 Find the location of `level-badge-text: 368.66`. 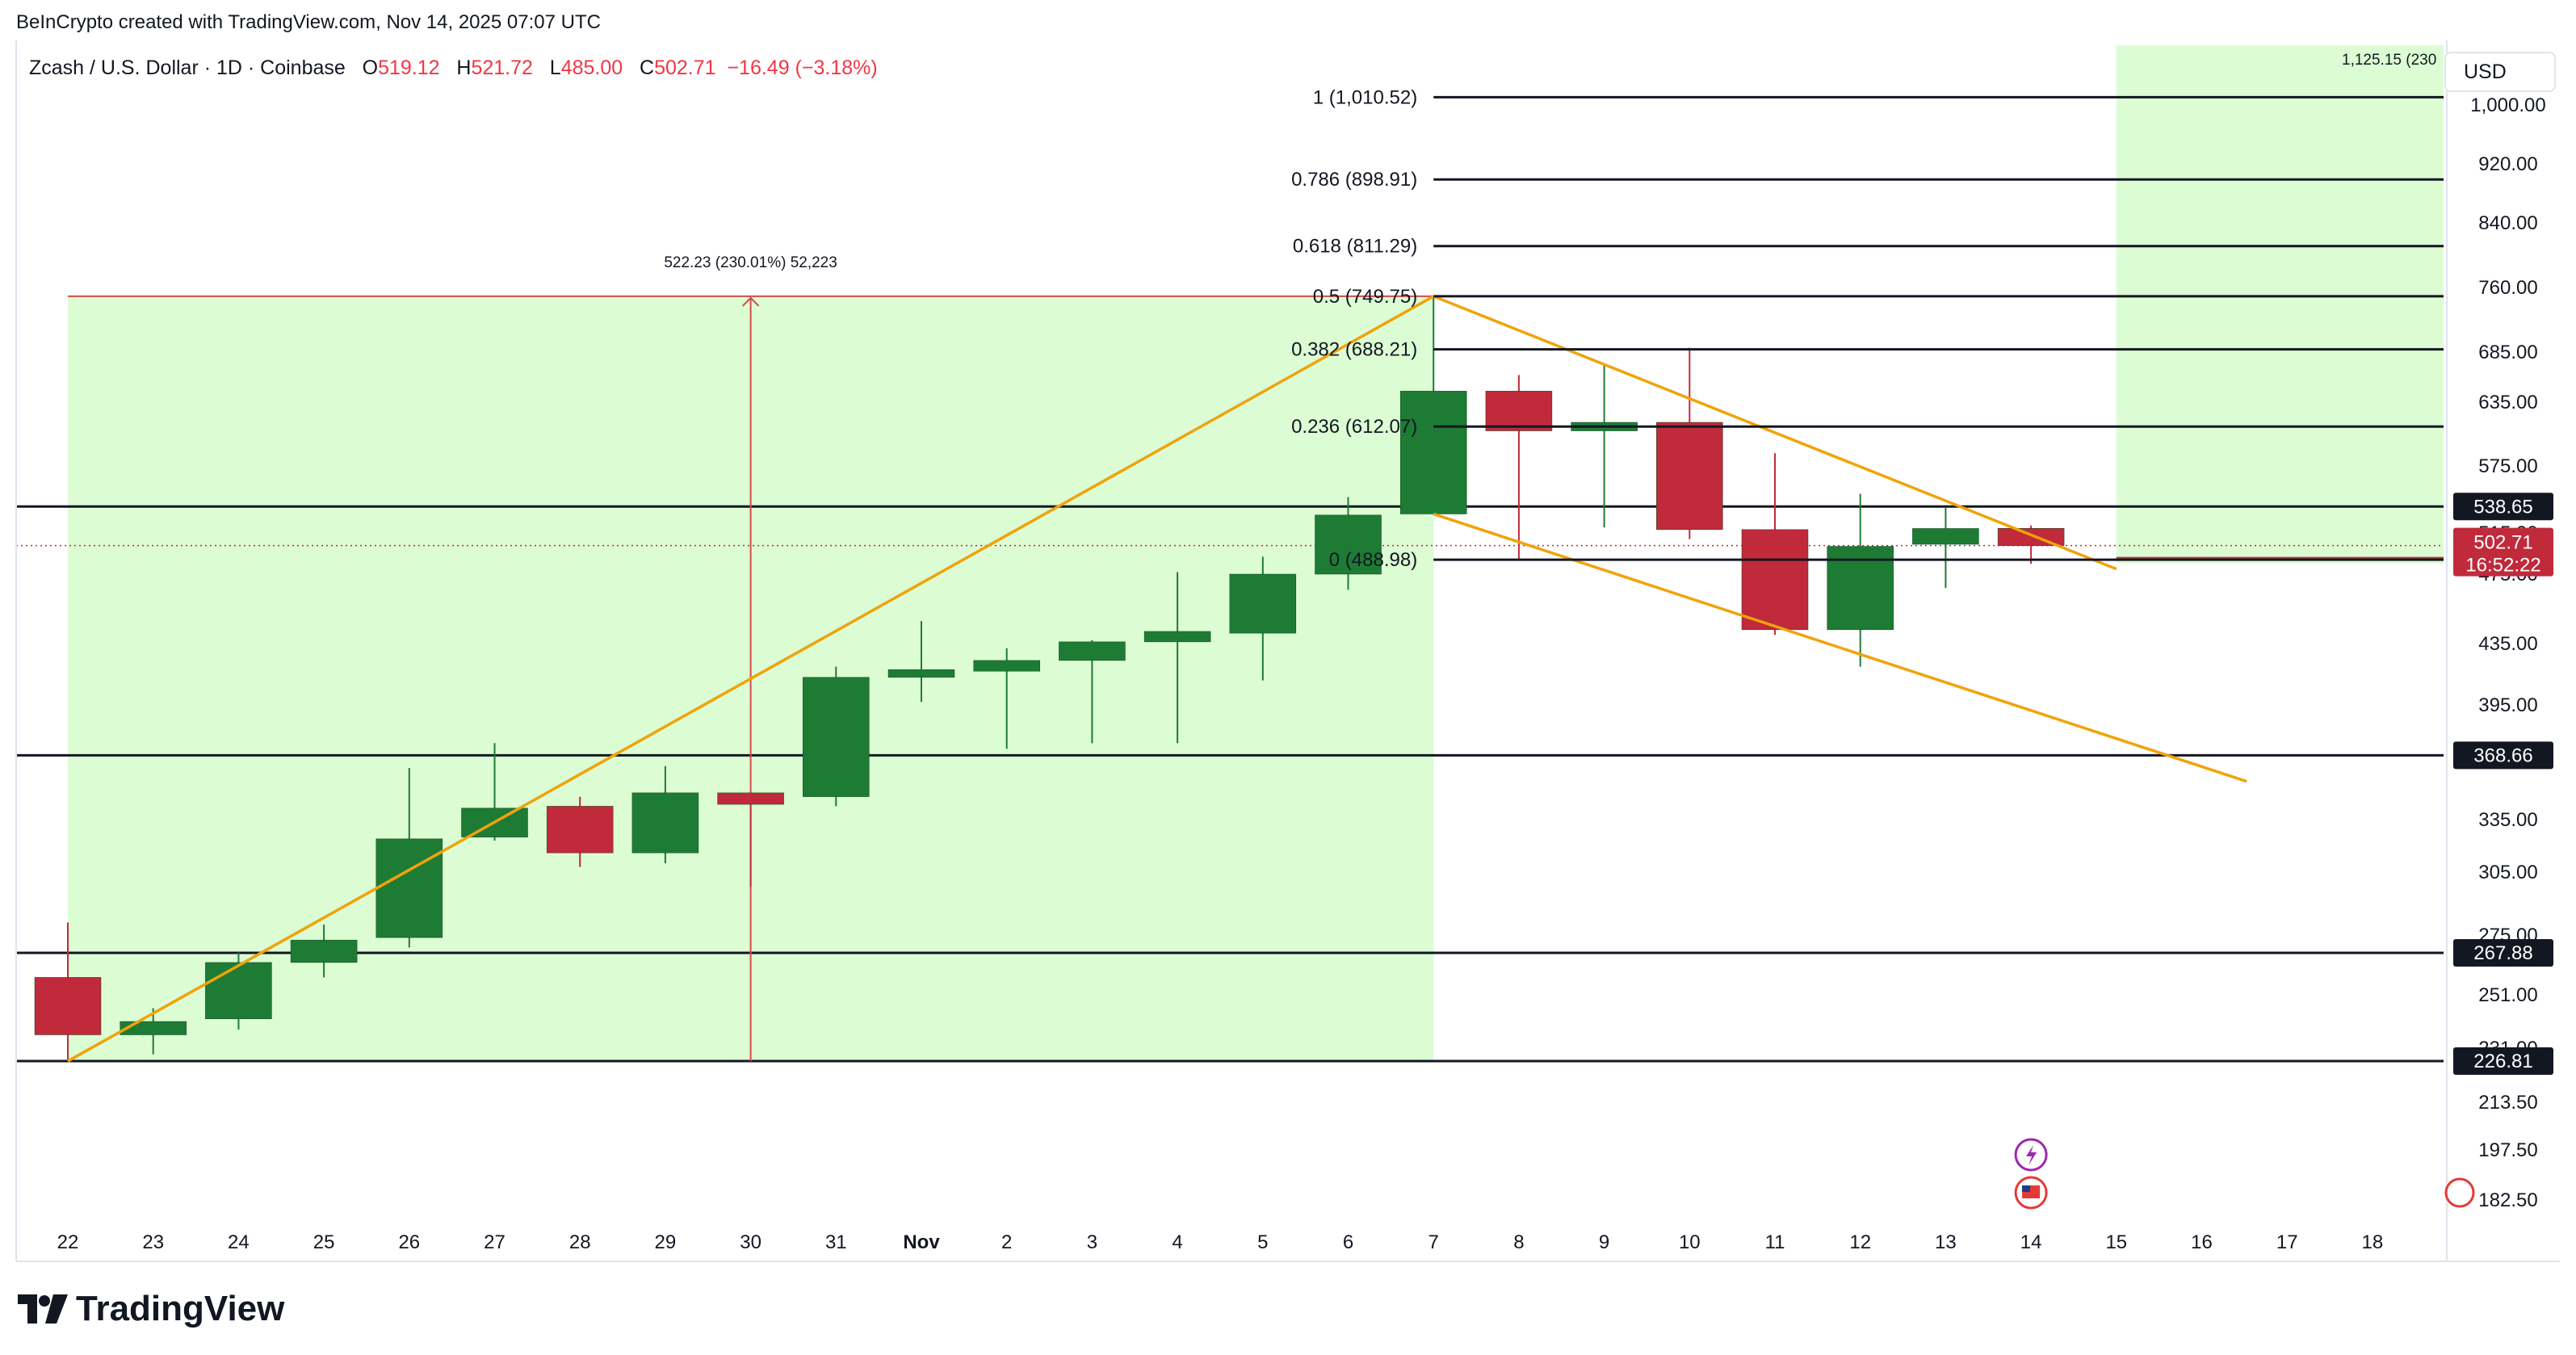

level-badge-text: 368.66 is located at coordinates (2502, 756).